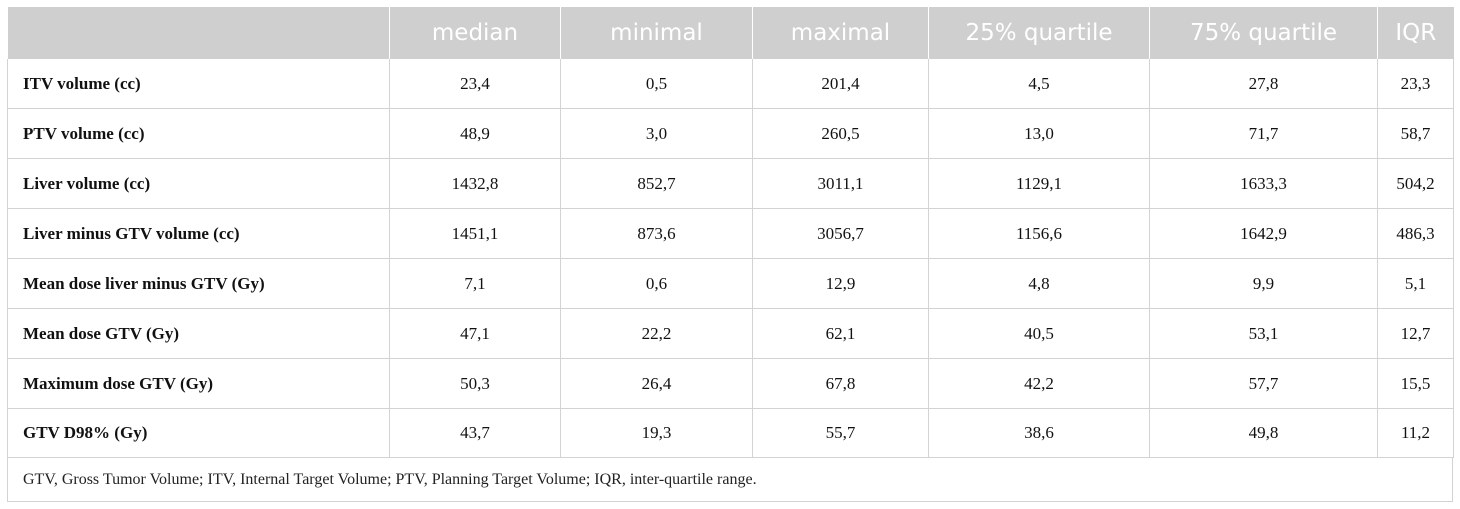 This screenshot has width=1460, height=509. What do you see at coordinates (840, 433) in the screenshot?
I see `cell-maximal: 55,7` at bounding box center [840, 433].